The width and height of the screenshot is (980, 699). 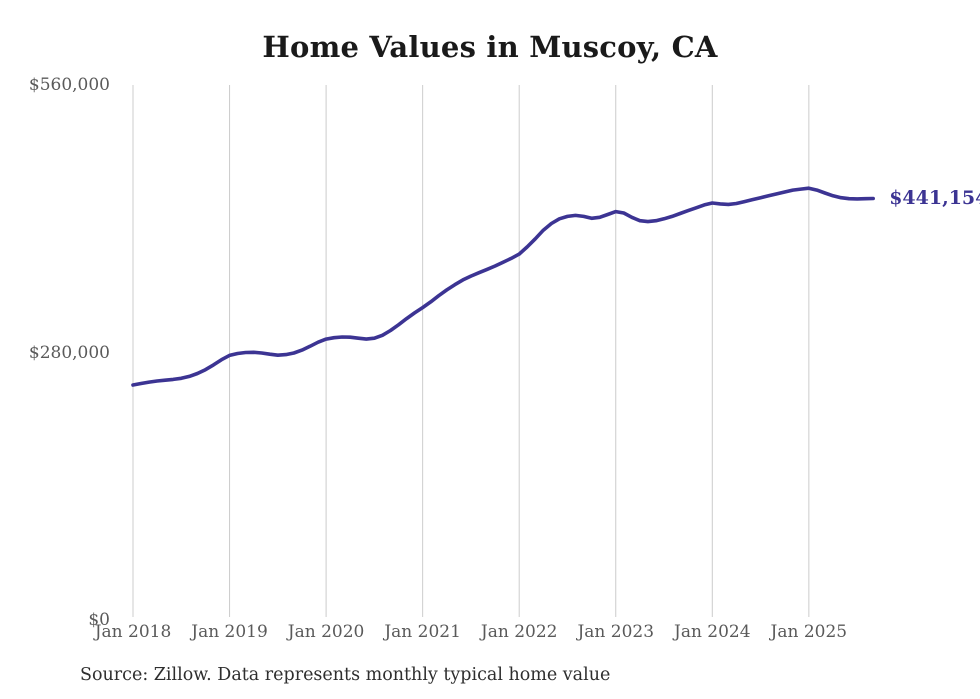 I want to click on latest-value-label: $441,154, so click(x=934, y=197).